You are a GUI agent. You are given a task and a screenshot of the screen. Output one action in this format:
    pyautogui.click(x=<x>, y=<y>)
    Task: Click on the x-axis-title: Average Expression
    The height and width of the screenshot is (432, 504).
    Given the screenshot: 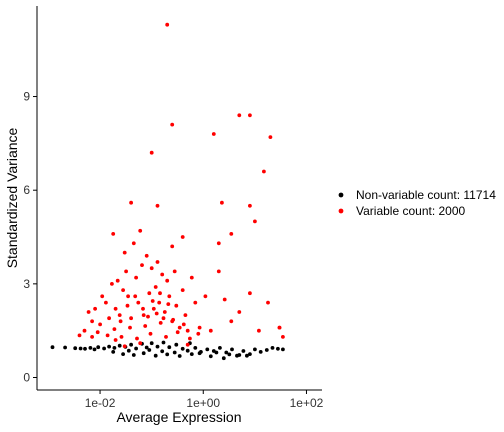 What is the action you would take?
    pyautogui.click(x=178, y=417)
    